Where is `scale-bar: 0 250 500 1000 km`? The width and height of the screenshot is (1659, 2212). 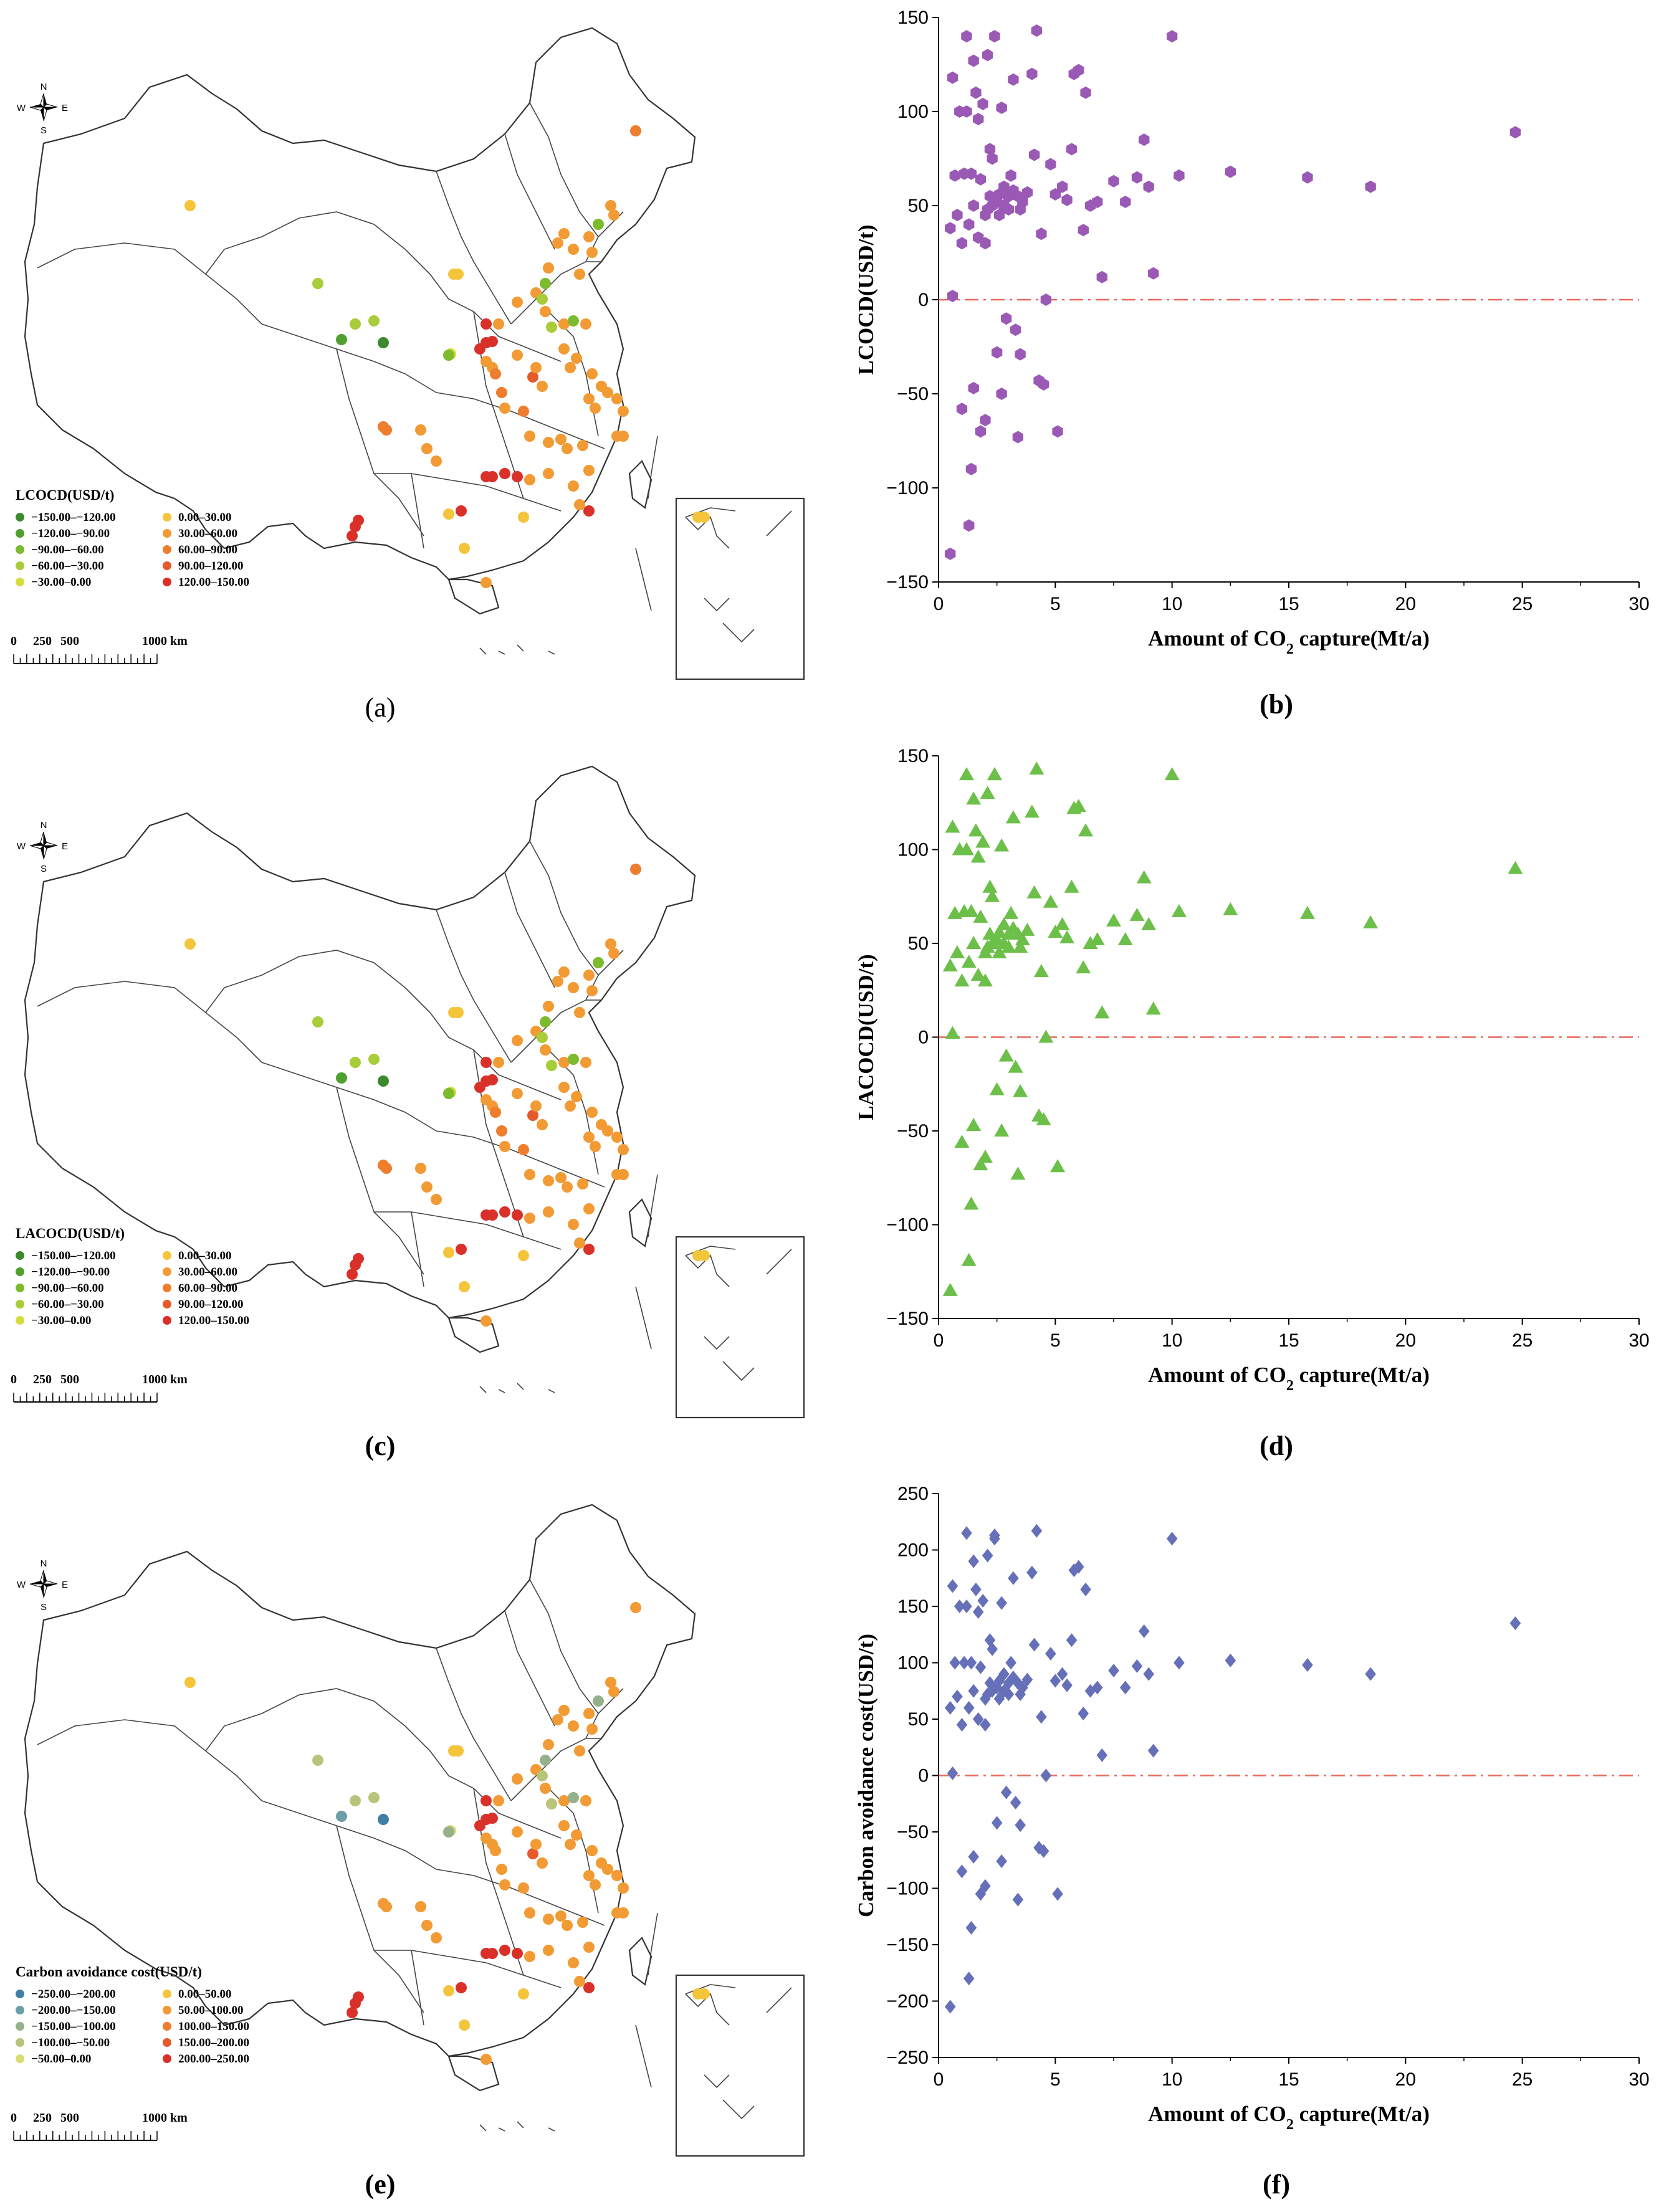
scale-bar: 0 250 500 1000 km is located at coordinates (99, 1388).